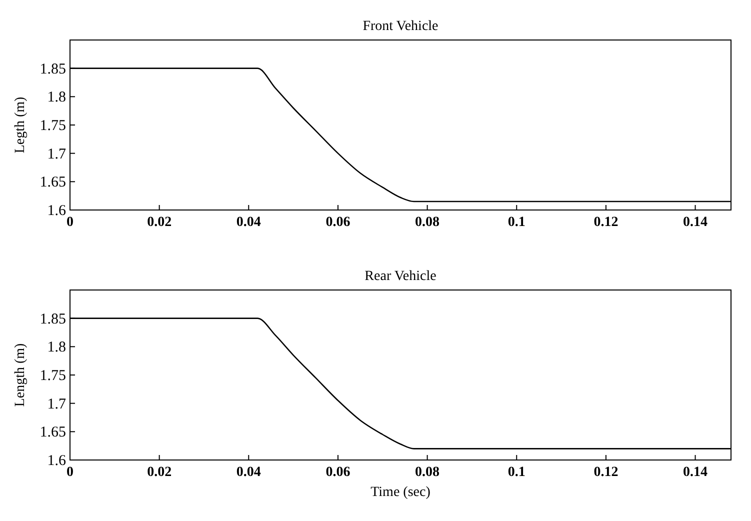 The image size is (751, 521). I want to click on y-axis-title: Length (m), so click(20, 374).